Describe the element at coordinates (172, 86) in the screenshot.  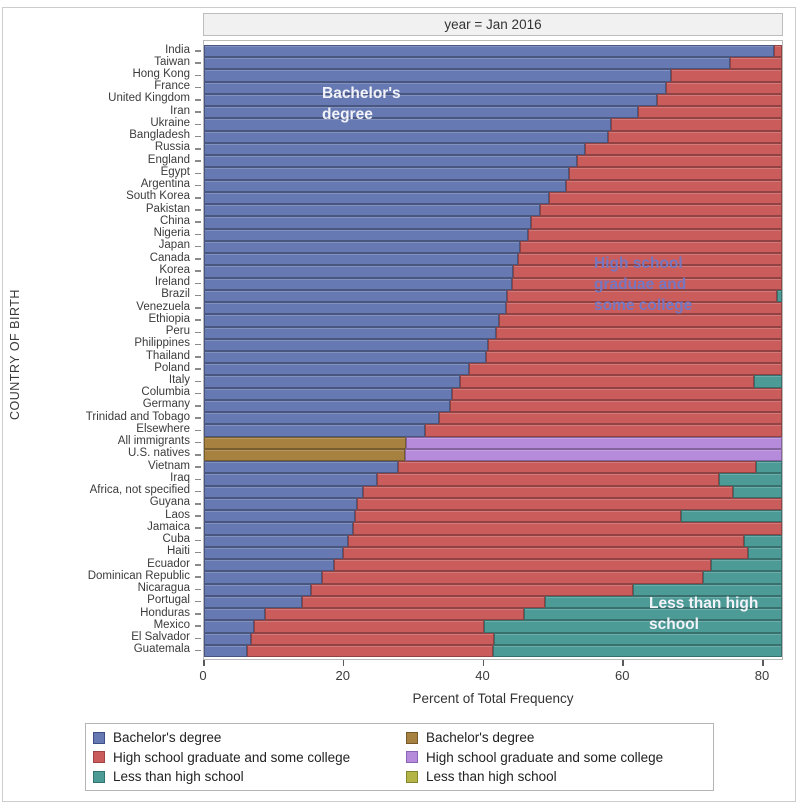
I see `y-axis-tick-label: France` at that location.